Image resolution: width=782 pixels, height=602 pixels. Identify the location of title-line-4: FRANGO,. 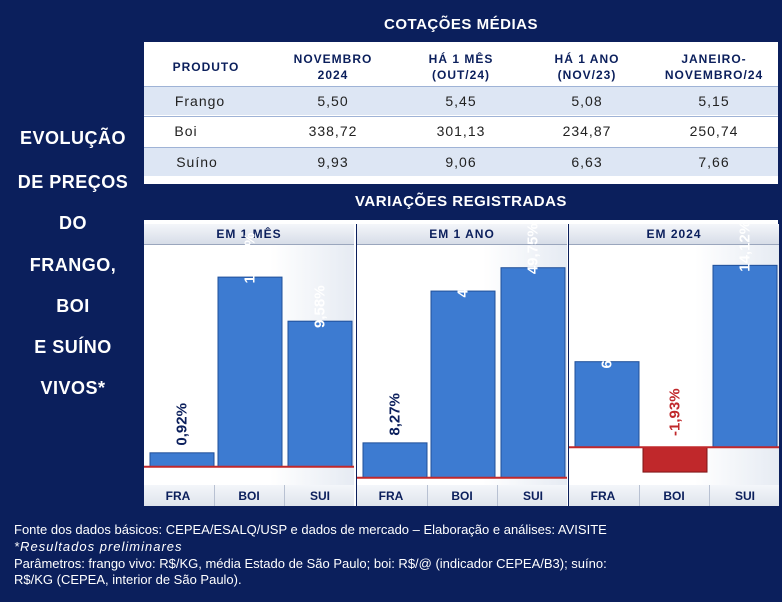
(73, 265).